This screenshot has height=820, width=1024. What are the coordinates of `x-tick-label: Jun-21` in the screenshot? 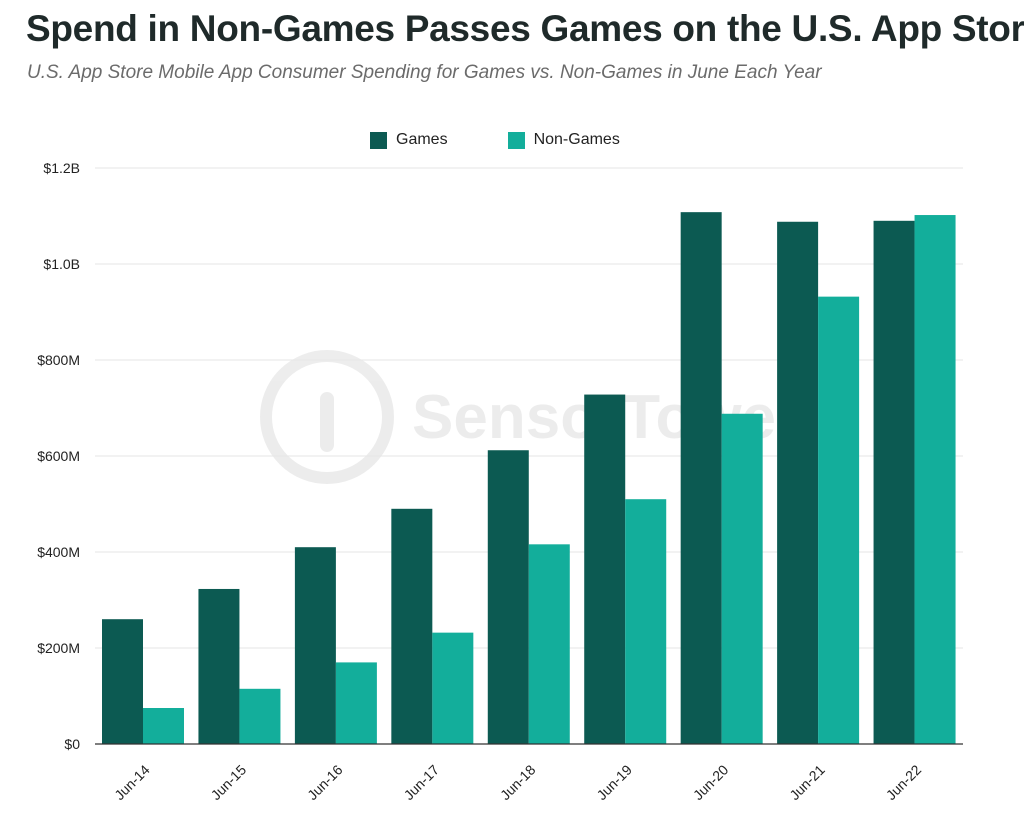 It's located at (807, 782).